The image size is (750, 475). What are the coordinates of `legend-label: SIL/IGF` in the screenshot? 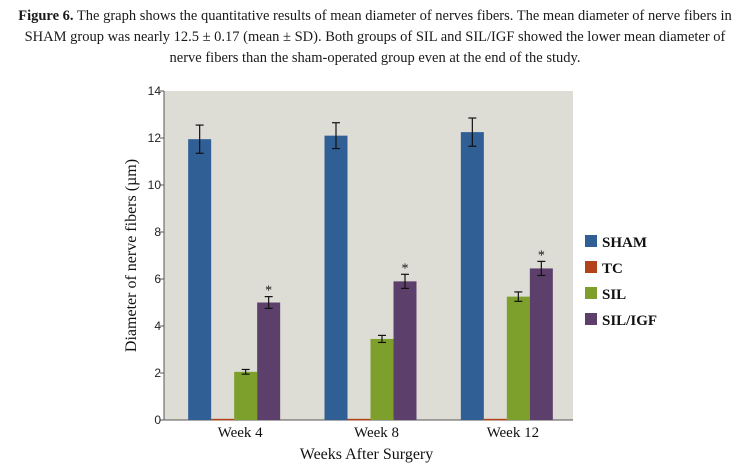 It's located at (629, 321).